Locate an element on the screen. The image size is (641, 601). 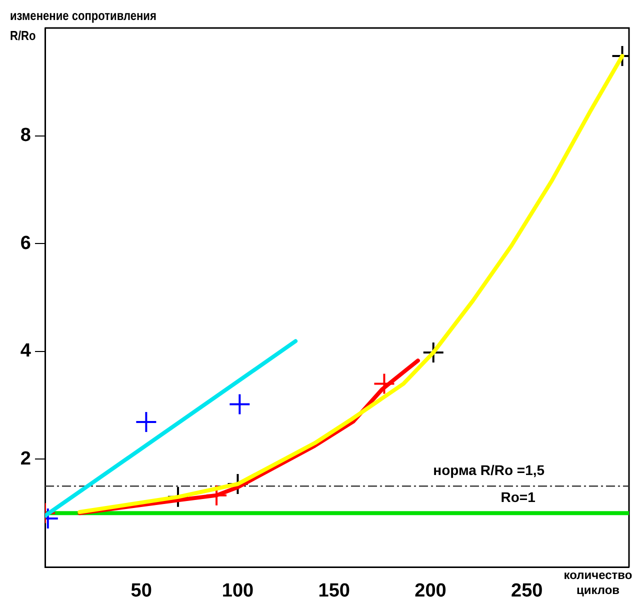
y-tick-label: 2 is located at coordinates (25, 459).